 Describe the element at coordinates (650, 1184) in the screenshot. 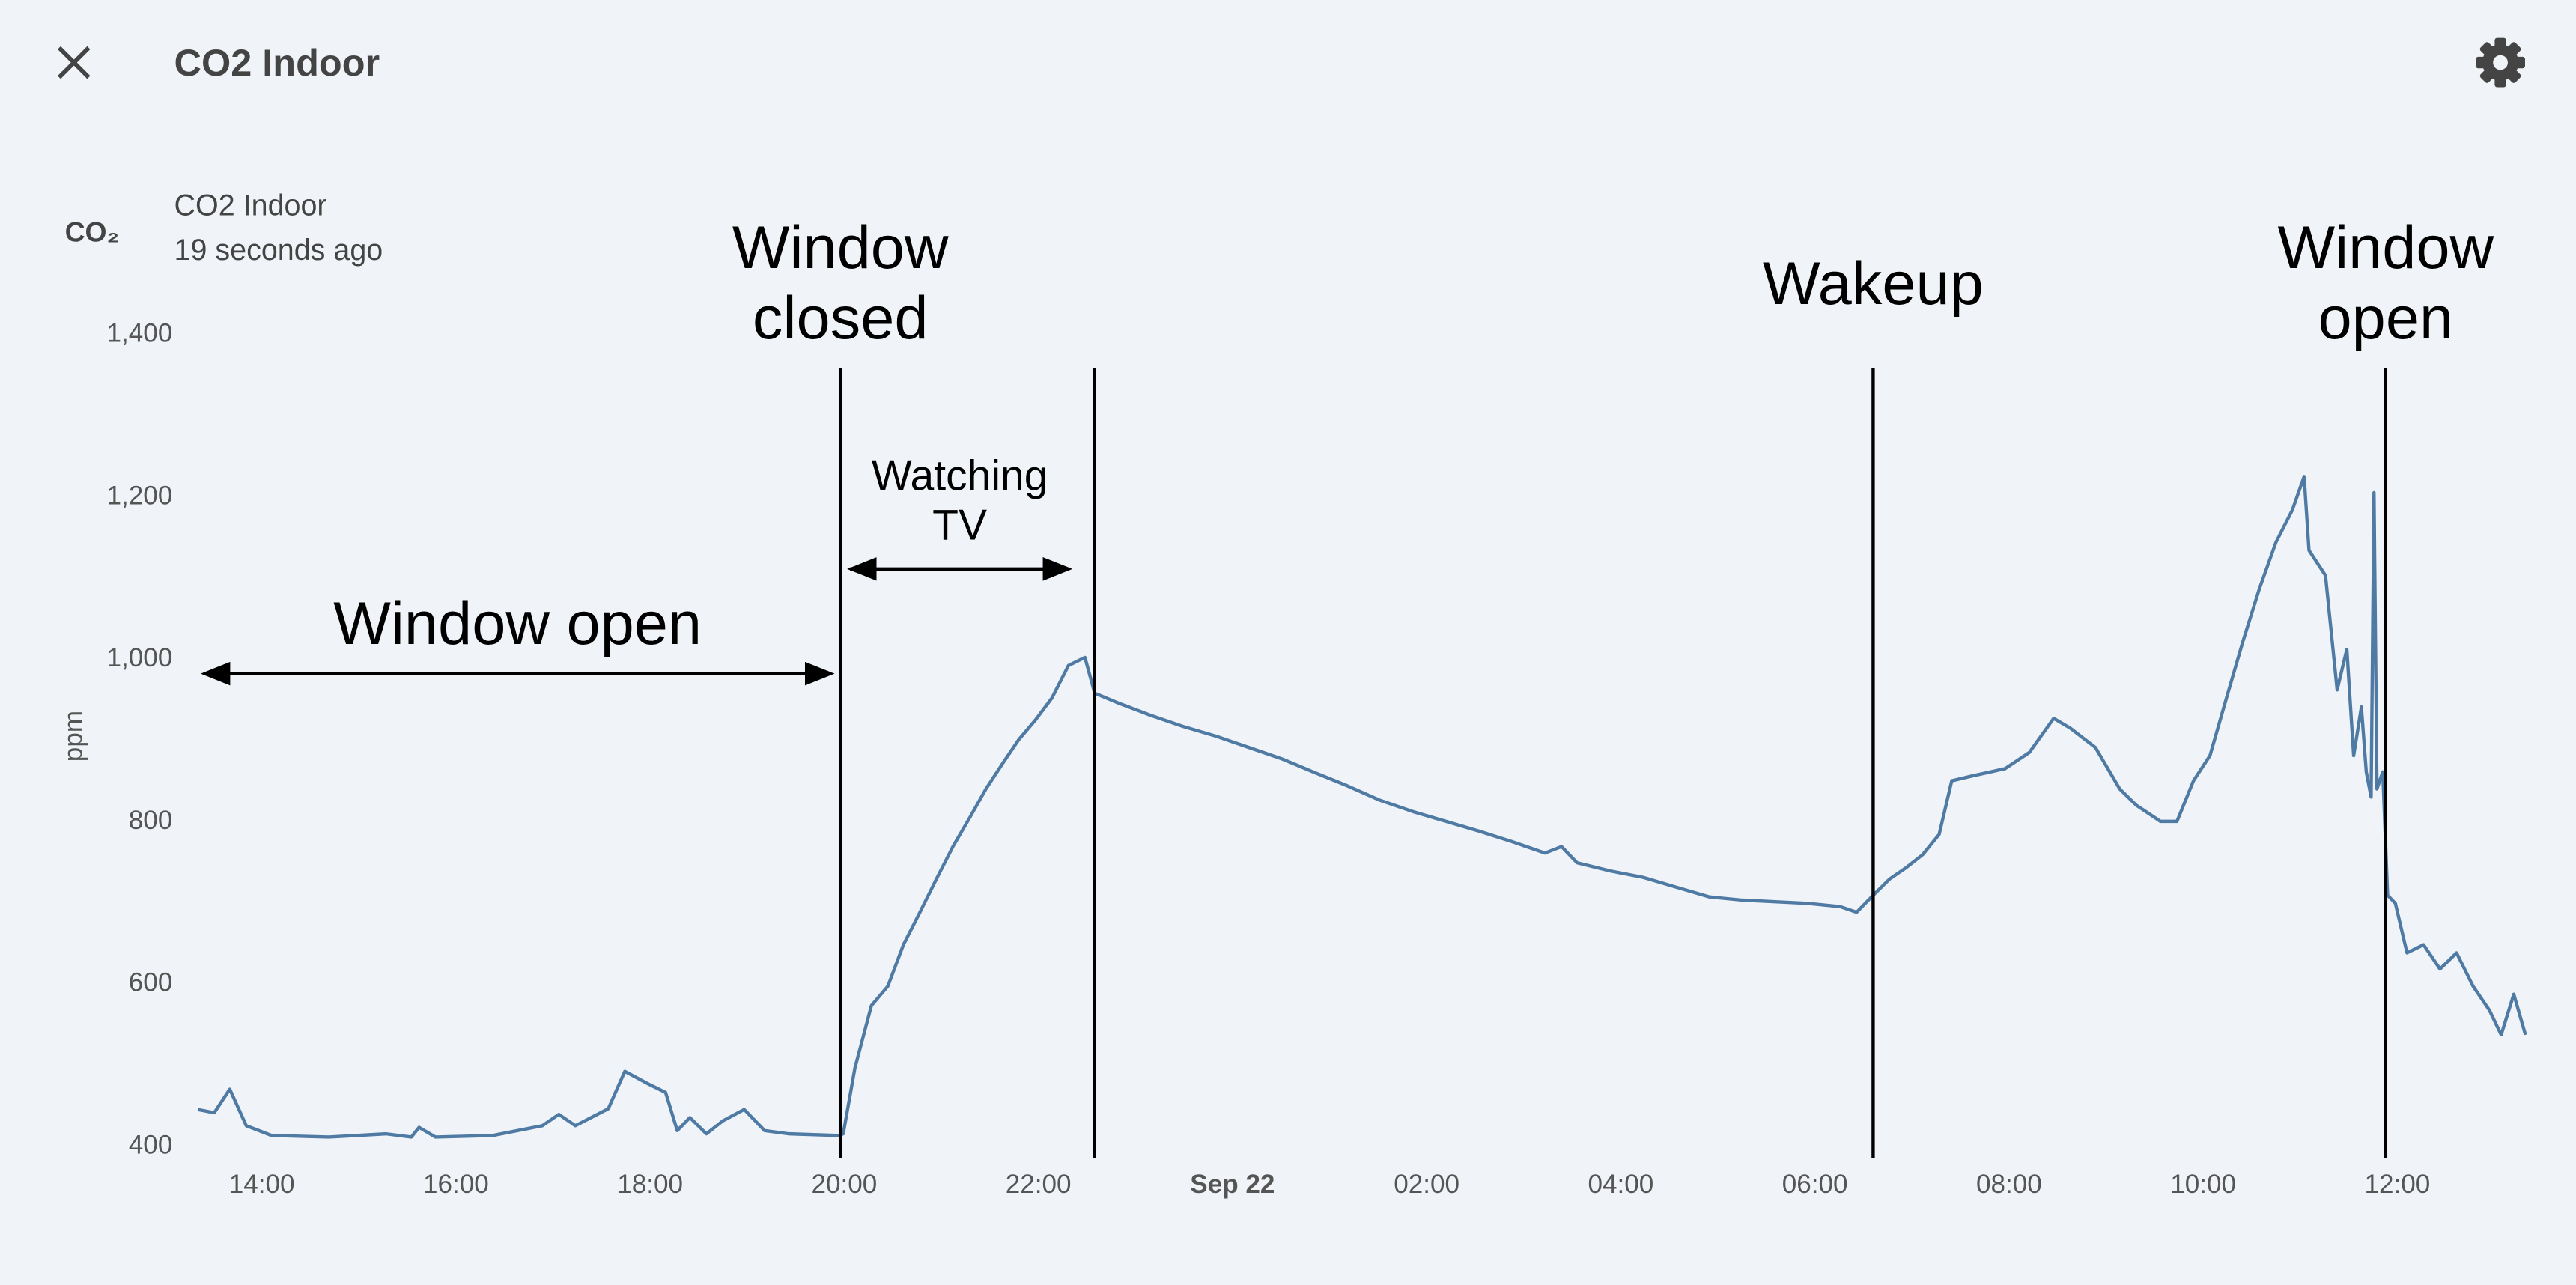

I see `x-tick-label: 18:00` at that location.